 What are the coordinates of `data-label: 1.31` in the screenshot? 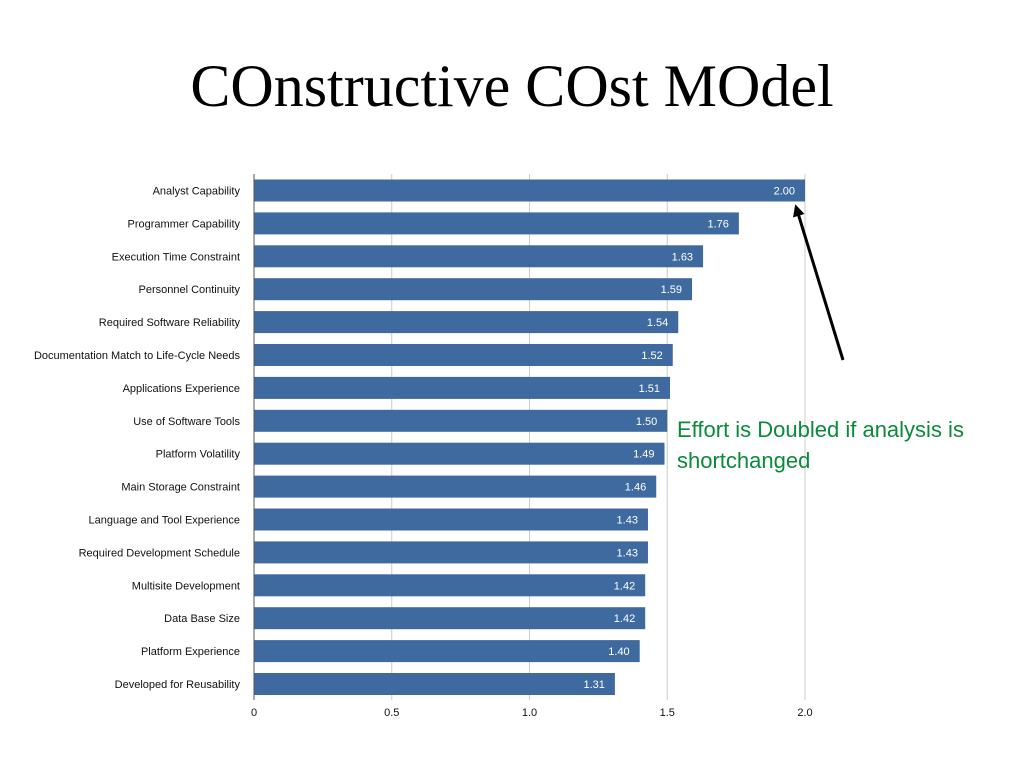 It's located at (593, 685).